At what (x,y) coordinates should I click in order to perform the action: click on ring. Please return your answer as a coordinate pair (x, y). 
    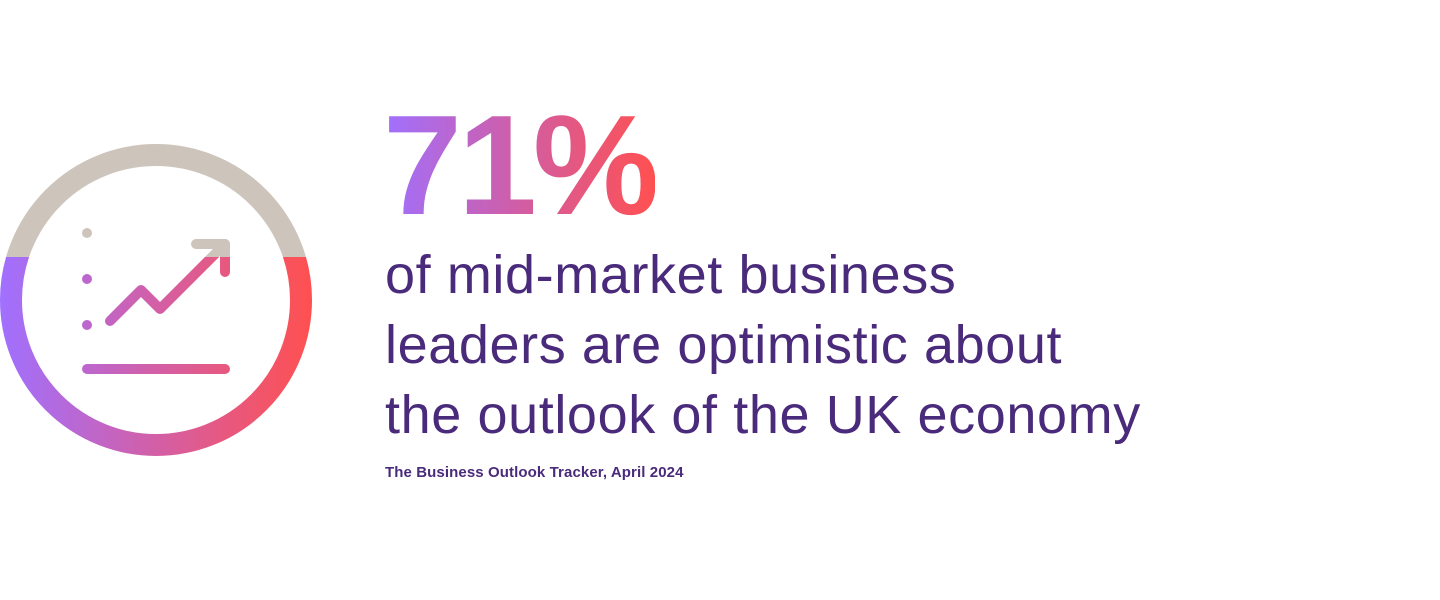
    Looking at the image, I should click on (156, 300).